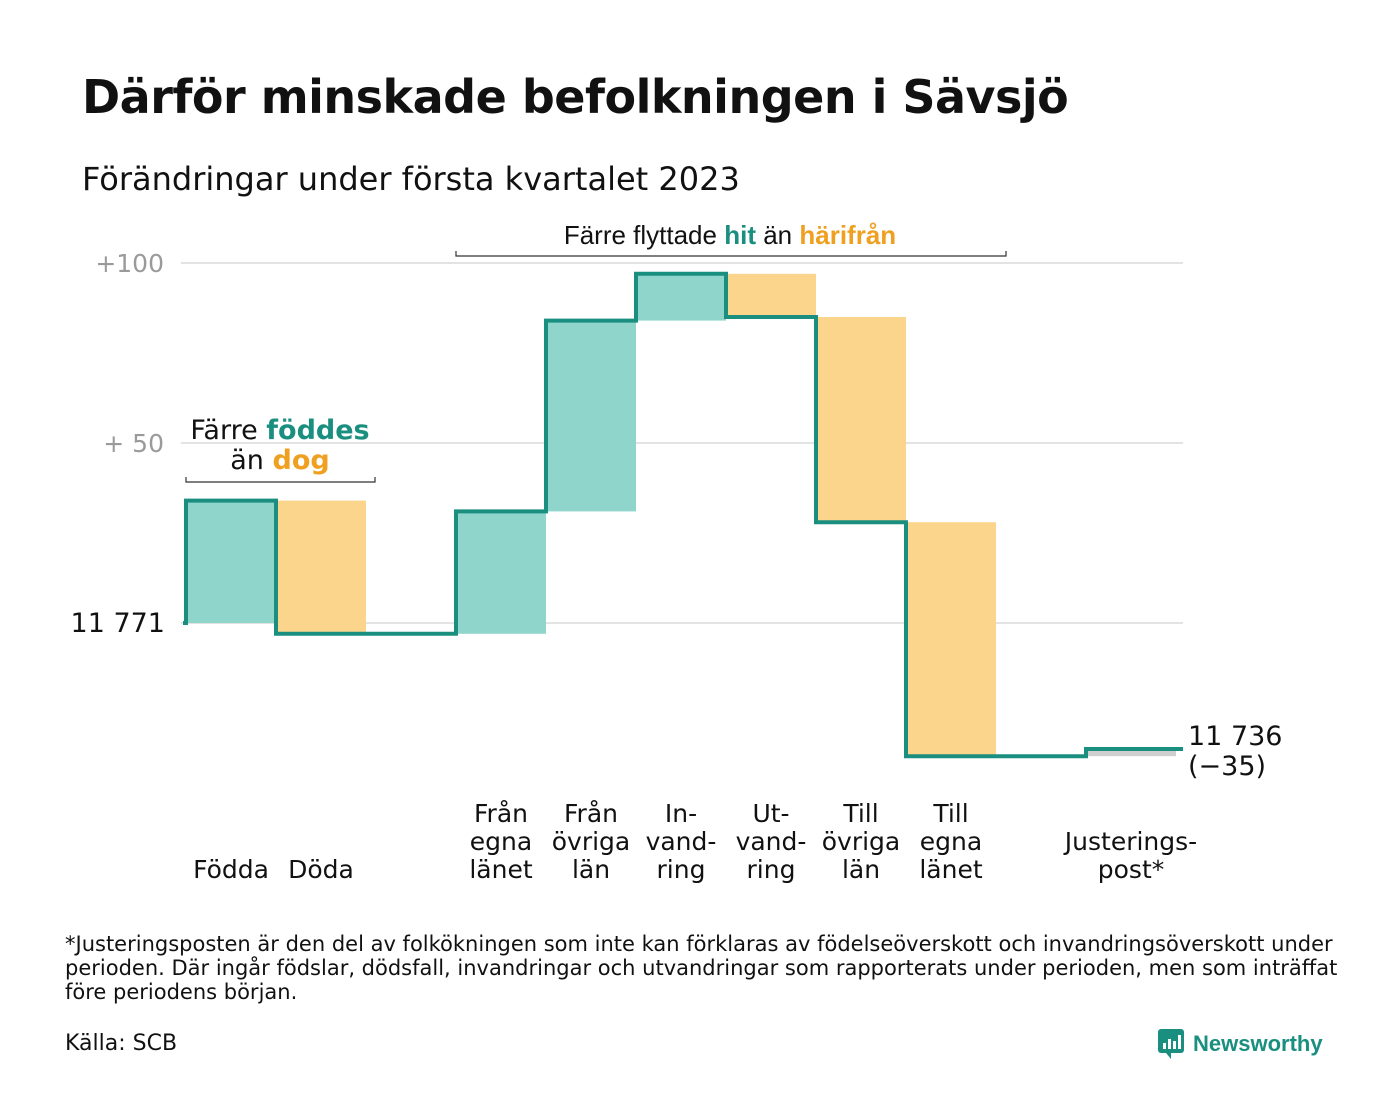 The height and width of the screenshot is (1120, 1400). What do you see at coordinates (1171, 1044) in the screenshot?
I see `newsworthy-logo-icon` at bounding box center [1171, 1044].